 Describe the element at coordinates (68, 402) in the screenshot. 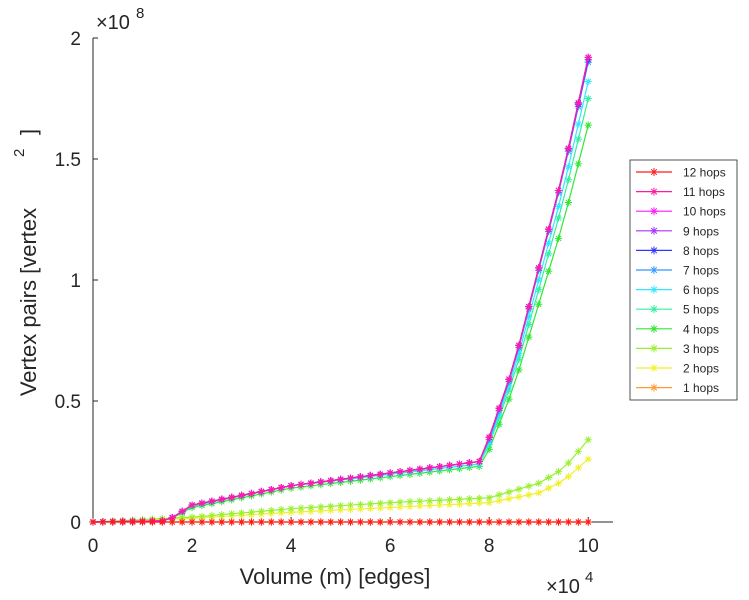

I see `y-tick-label: 0.5` at that location.